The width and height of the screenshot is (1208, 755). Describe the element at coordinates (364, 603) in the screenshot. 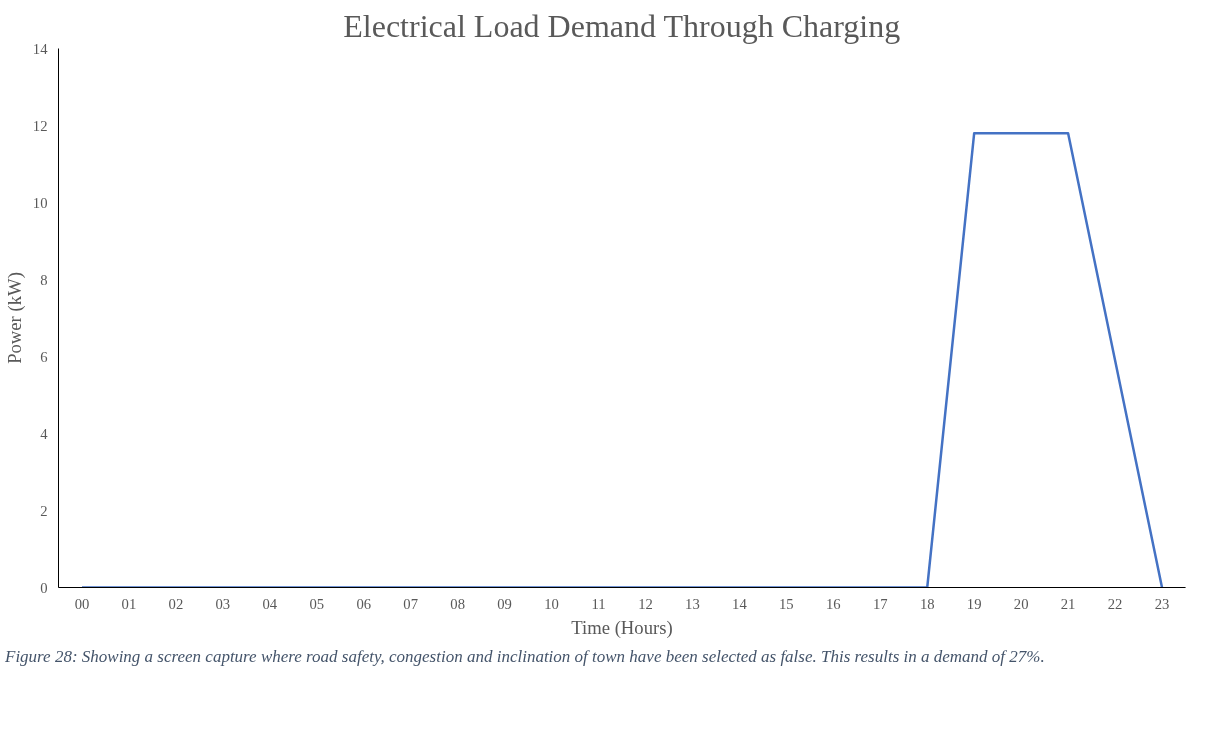

I see `x-tick-label: 06` at that location.